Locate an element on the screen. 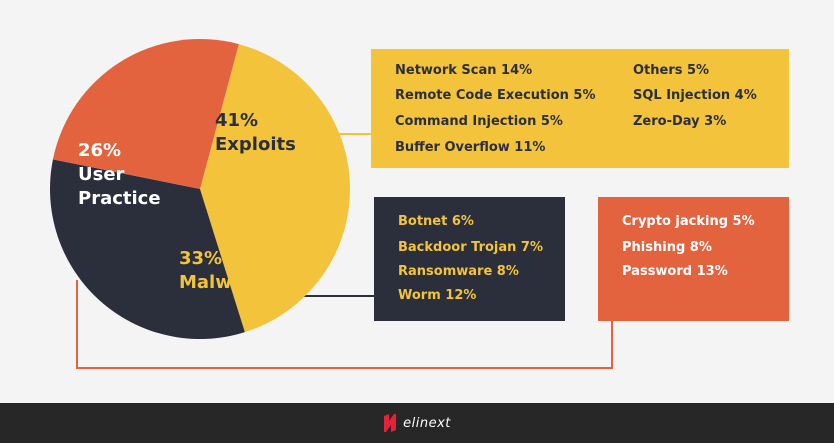  breakdown-item: Network Scan 14% is located at coordinates (464, 70).